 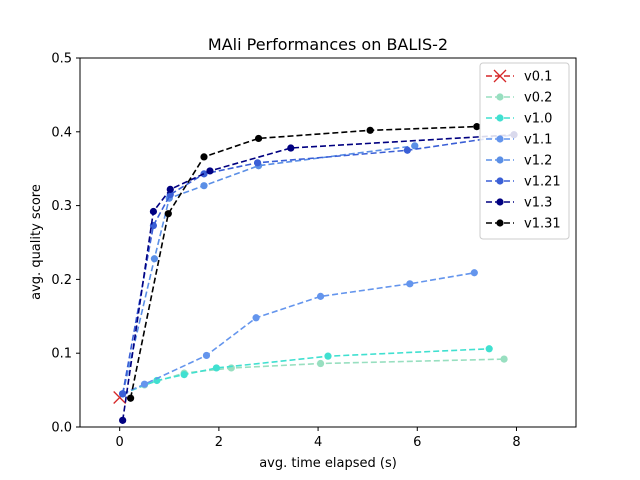 I want to click on legend-item-v1.21: v1.21, so click(x=523, y=182).